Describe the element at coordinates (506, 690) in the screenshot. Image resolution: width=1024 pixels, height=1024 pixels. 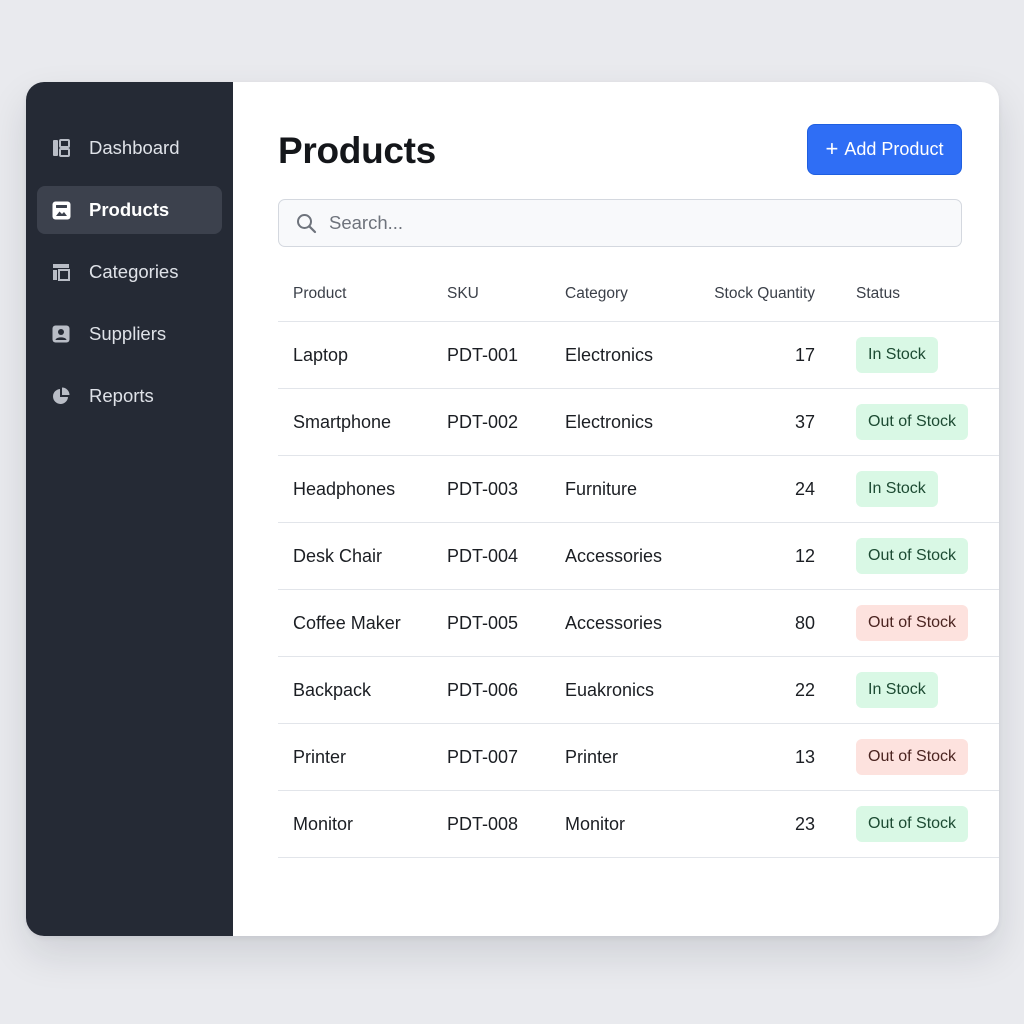
I see `sku-cell: PDT-006` at that location.